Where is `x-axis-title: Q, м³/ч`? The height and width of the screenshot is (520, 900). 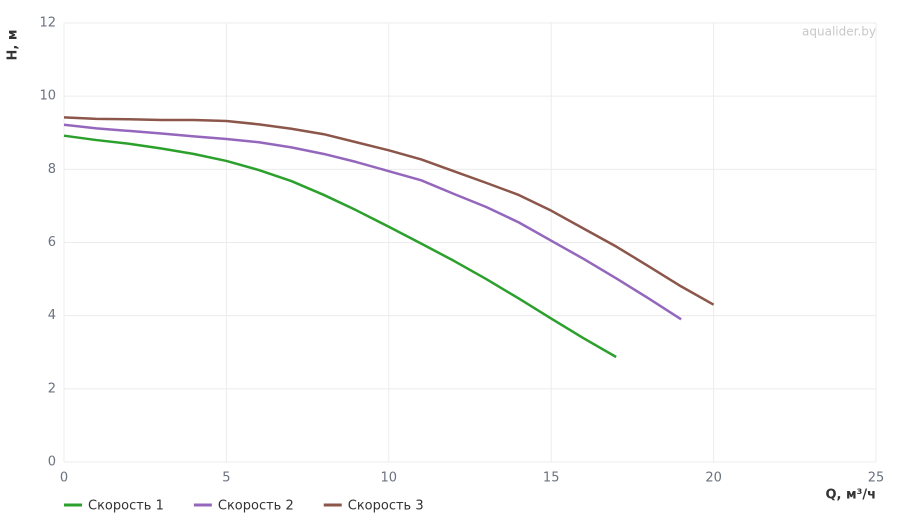 x-axis-title: Q, м³/ч is located at coordinates (850, 495).